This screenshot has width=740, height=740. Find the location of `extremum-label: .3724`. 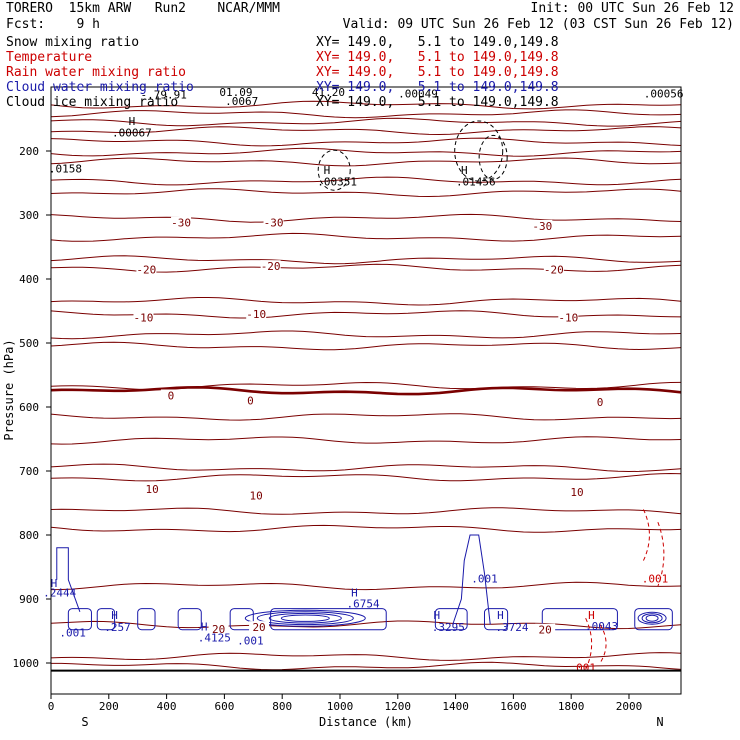

extremum-label: .3724 is located at coordinates (511, 627).